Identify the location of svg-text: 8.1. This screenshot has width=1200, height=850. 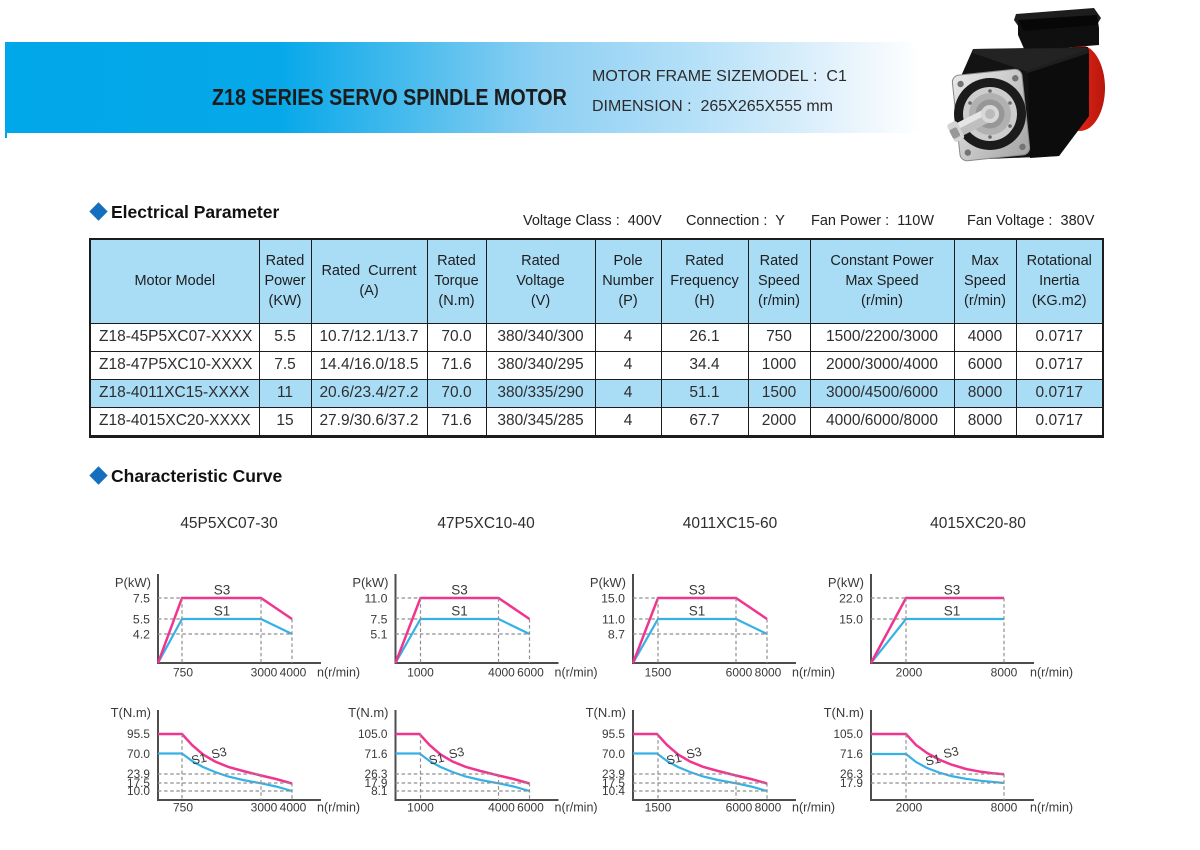
(379, 791).